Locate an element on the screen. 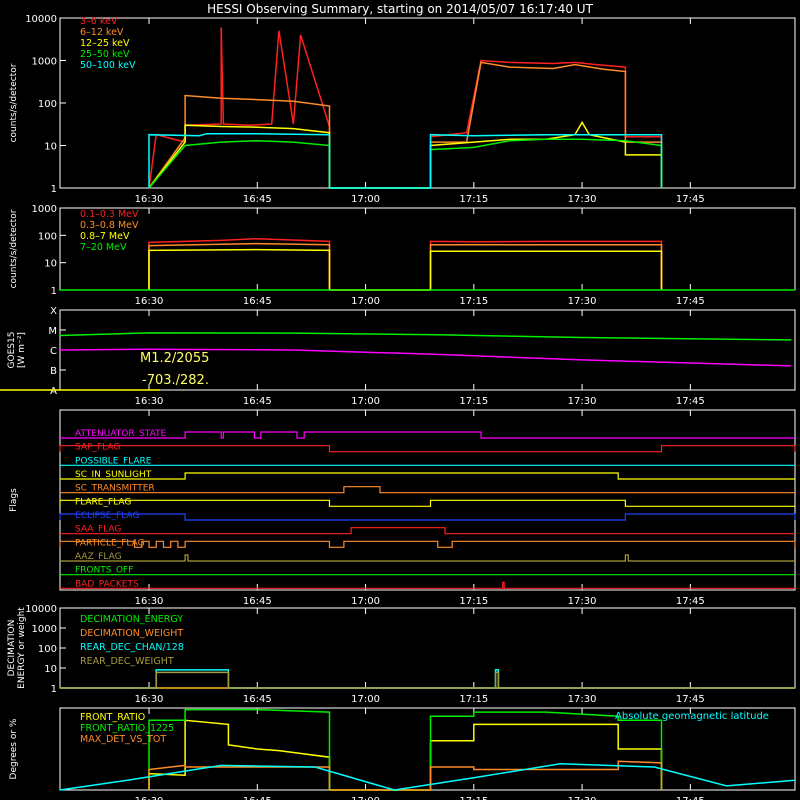 This screenshot has height=800, width=800. flag-label: FRONTS_OFF is located at coordinates (104, 571).